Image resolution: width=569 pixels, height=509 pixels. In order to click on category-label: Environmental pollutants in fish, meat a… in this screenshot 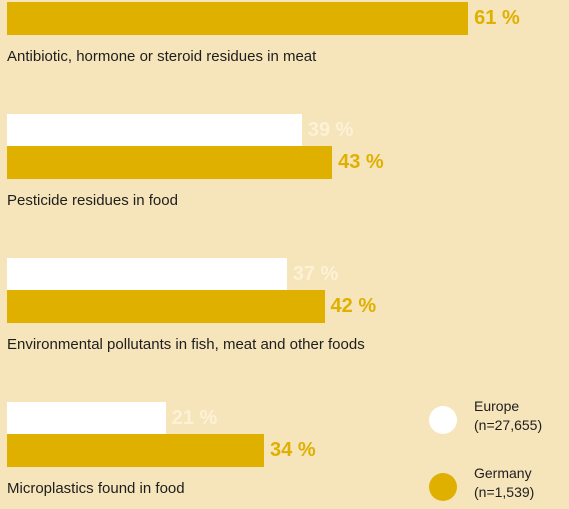, I will do `click(186, 344)`.